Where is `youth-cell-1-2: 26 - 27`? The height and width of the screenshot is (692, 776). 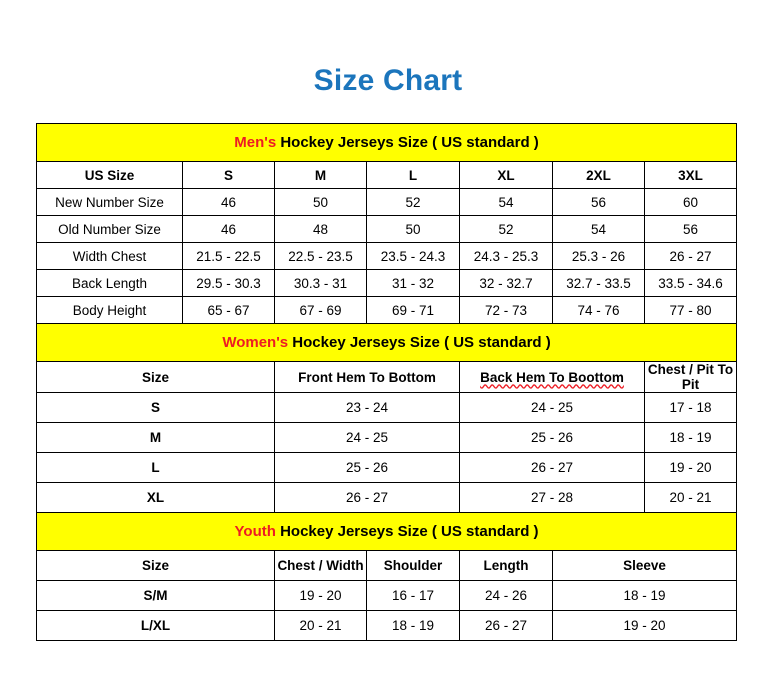
youth-cell-1-2: 26 - 27 is located at coordinates (506, 625).